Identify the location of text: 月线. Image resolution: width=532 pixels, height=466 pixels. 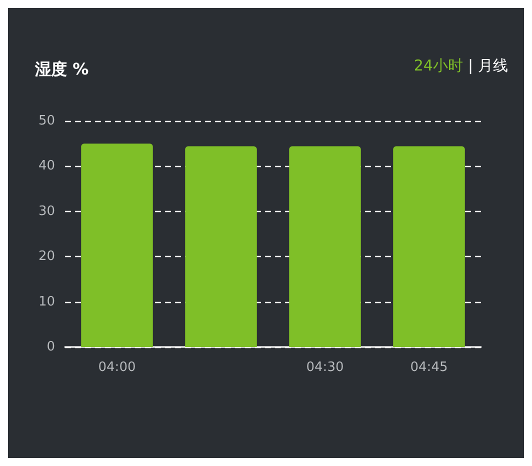
(493, 65).